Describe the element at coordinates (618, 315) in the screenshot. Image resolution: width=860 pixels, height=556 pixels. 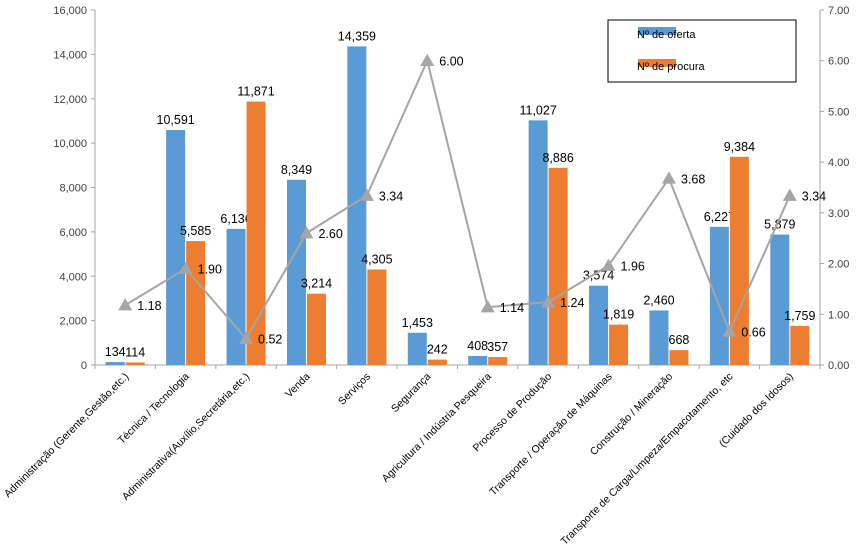
I see `bar-value-label-procura: 1,819` at that location.